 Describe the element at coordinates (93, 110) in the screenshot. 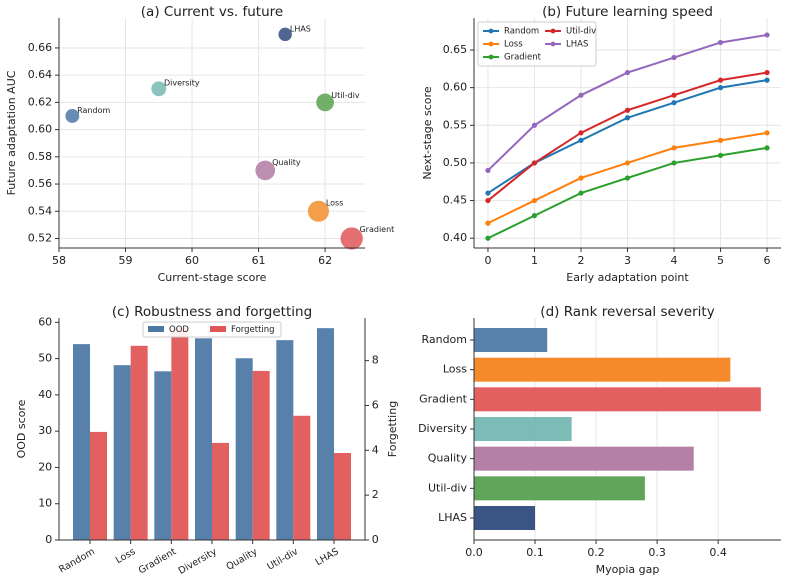

I see `point-label: Random` at that location.